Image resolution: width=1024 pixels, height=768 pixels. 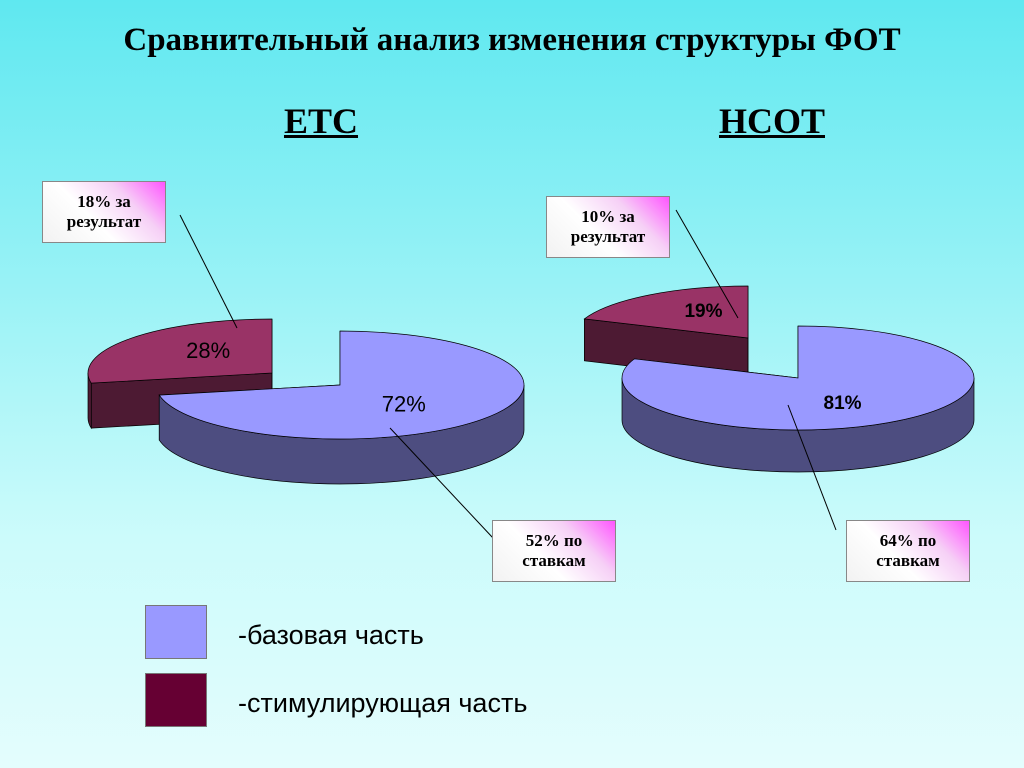 I want to click on value-label: 81%, so click(x=843, y=403).